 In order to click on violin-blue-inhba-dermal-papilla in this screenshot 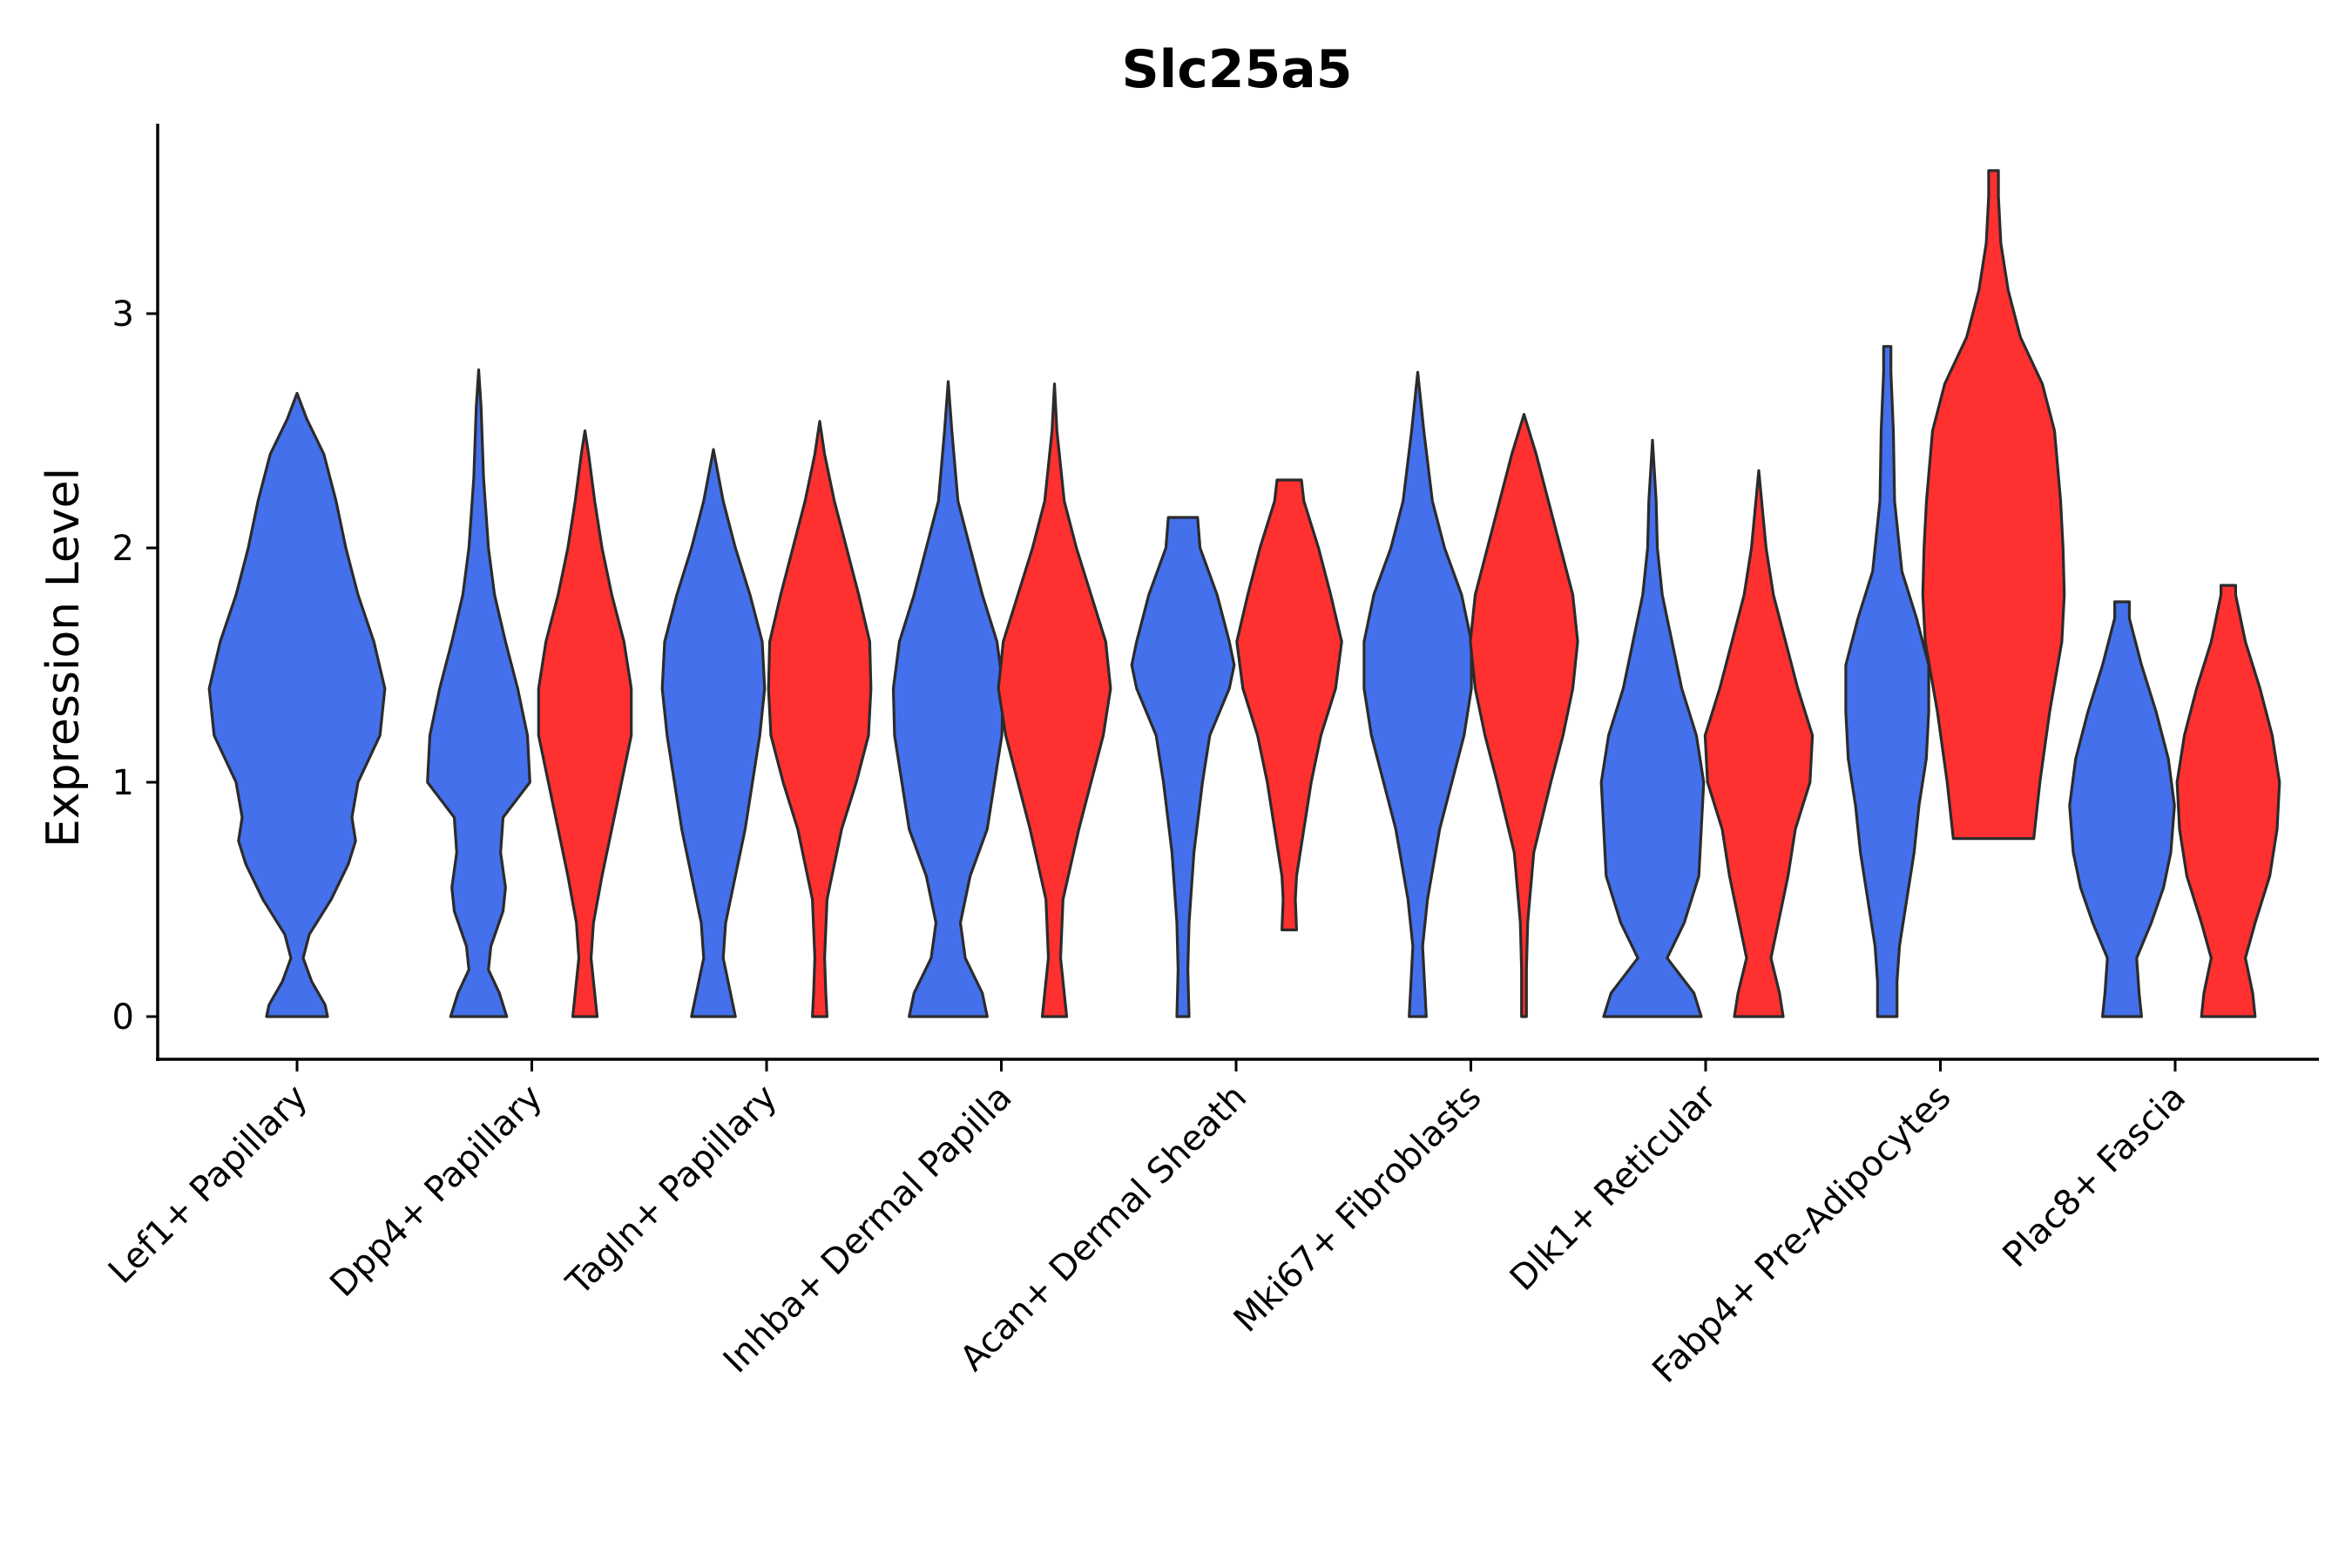, I will do `click(948, 699)`.